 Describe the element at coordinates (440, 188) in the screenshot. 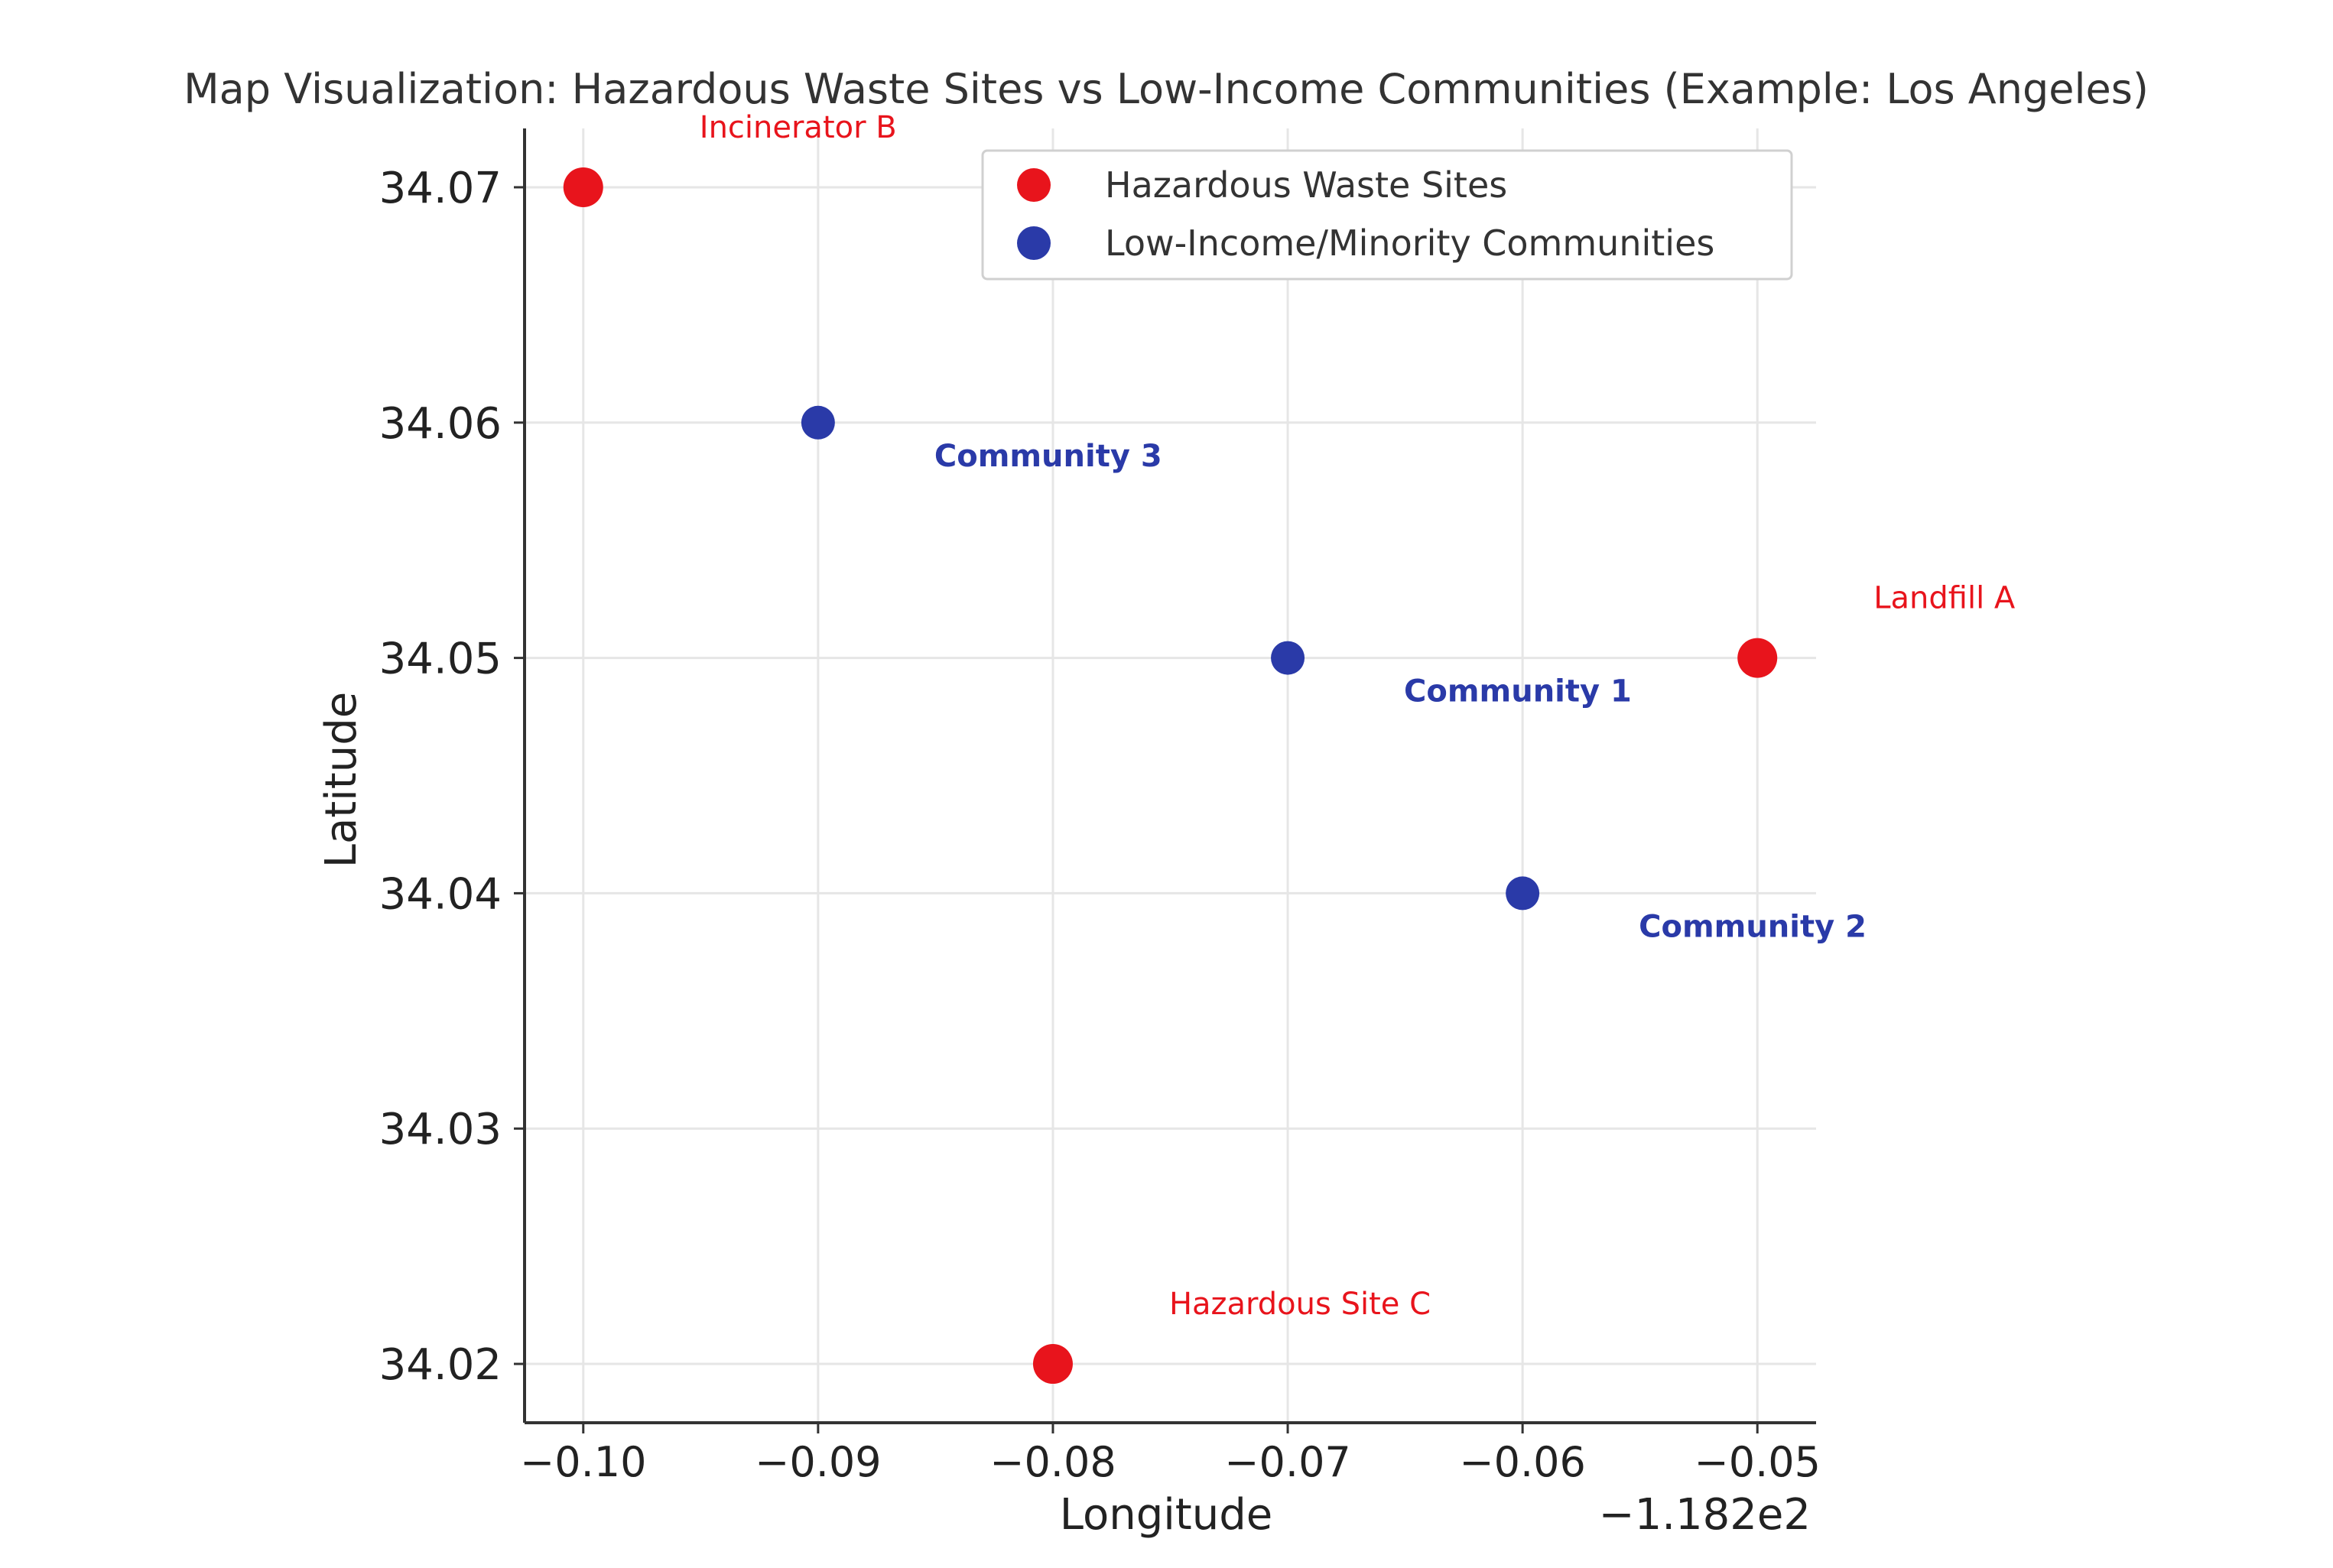

I see `y-tick-label: 34.07` at that location.